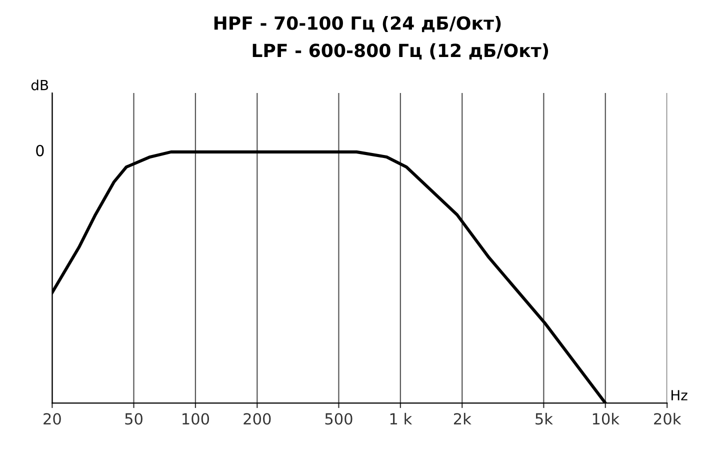 The width and height of the screenshot is (715, 456). What do you see at coordinates (39, 85) in the screenshot?
I see `y-axis-title: dB` at bounding box center [39, 85].